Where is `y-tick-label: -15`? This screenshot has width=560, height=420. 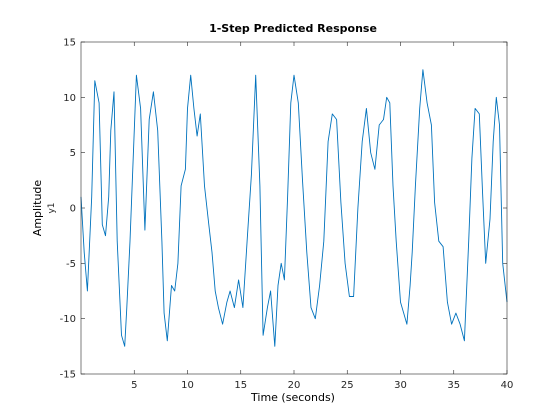 y-tick-label: -15 is located at coordinates (68, 375).